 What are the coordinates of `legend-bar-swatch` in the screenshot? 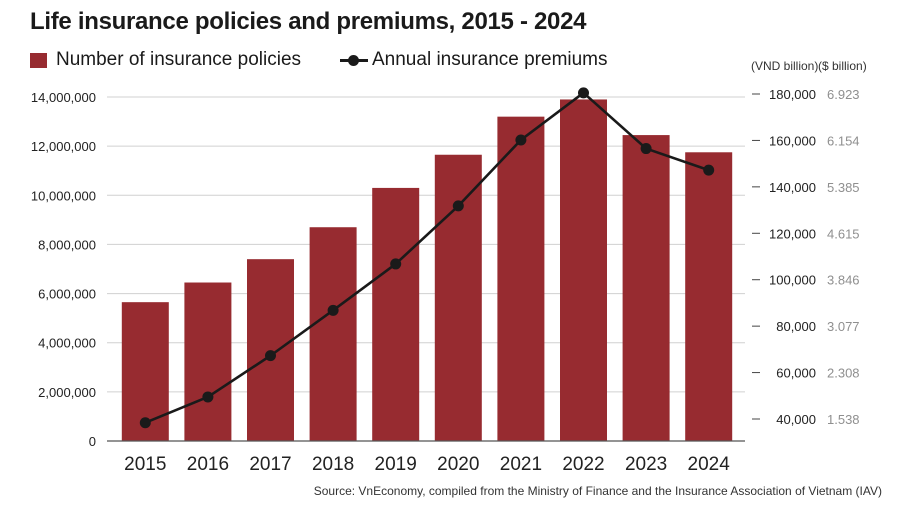 It's located at (38, 60).